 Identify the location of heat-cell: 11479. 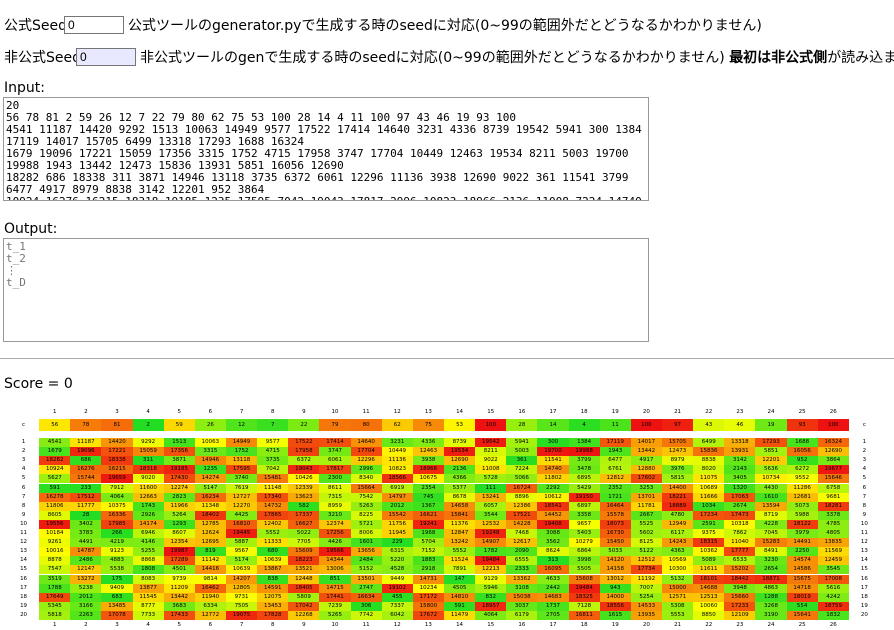
(460, 615).